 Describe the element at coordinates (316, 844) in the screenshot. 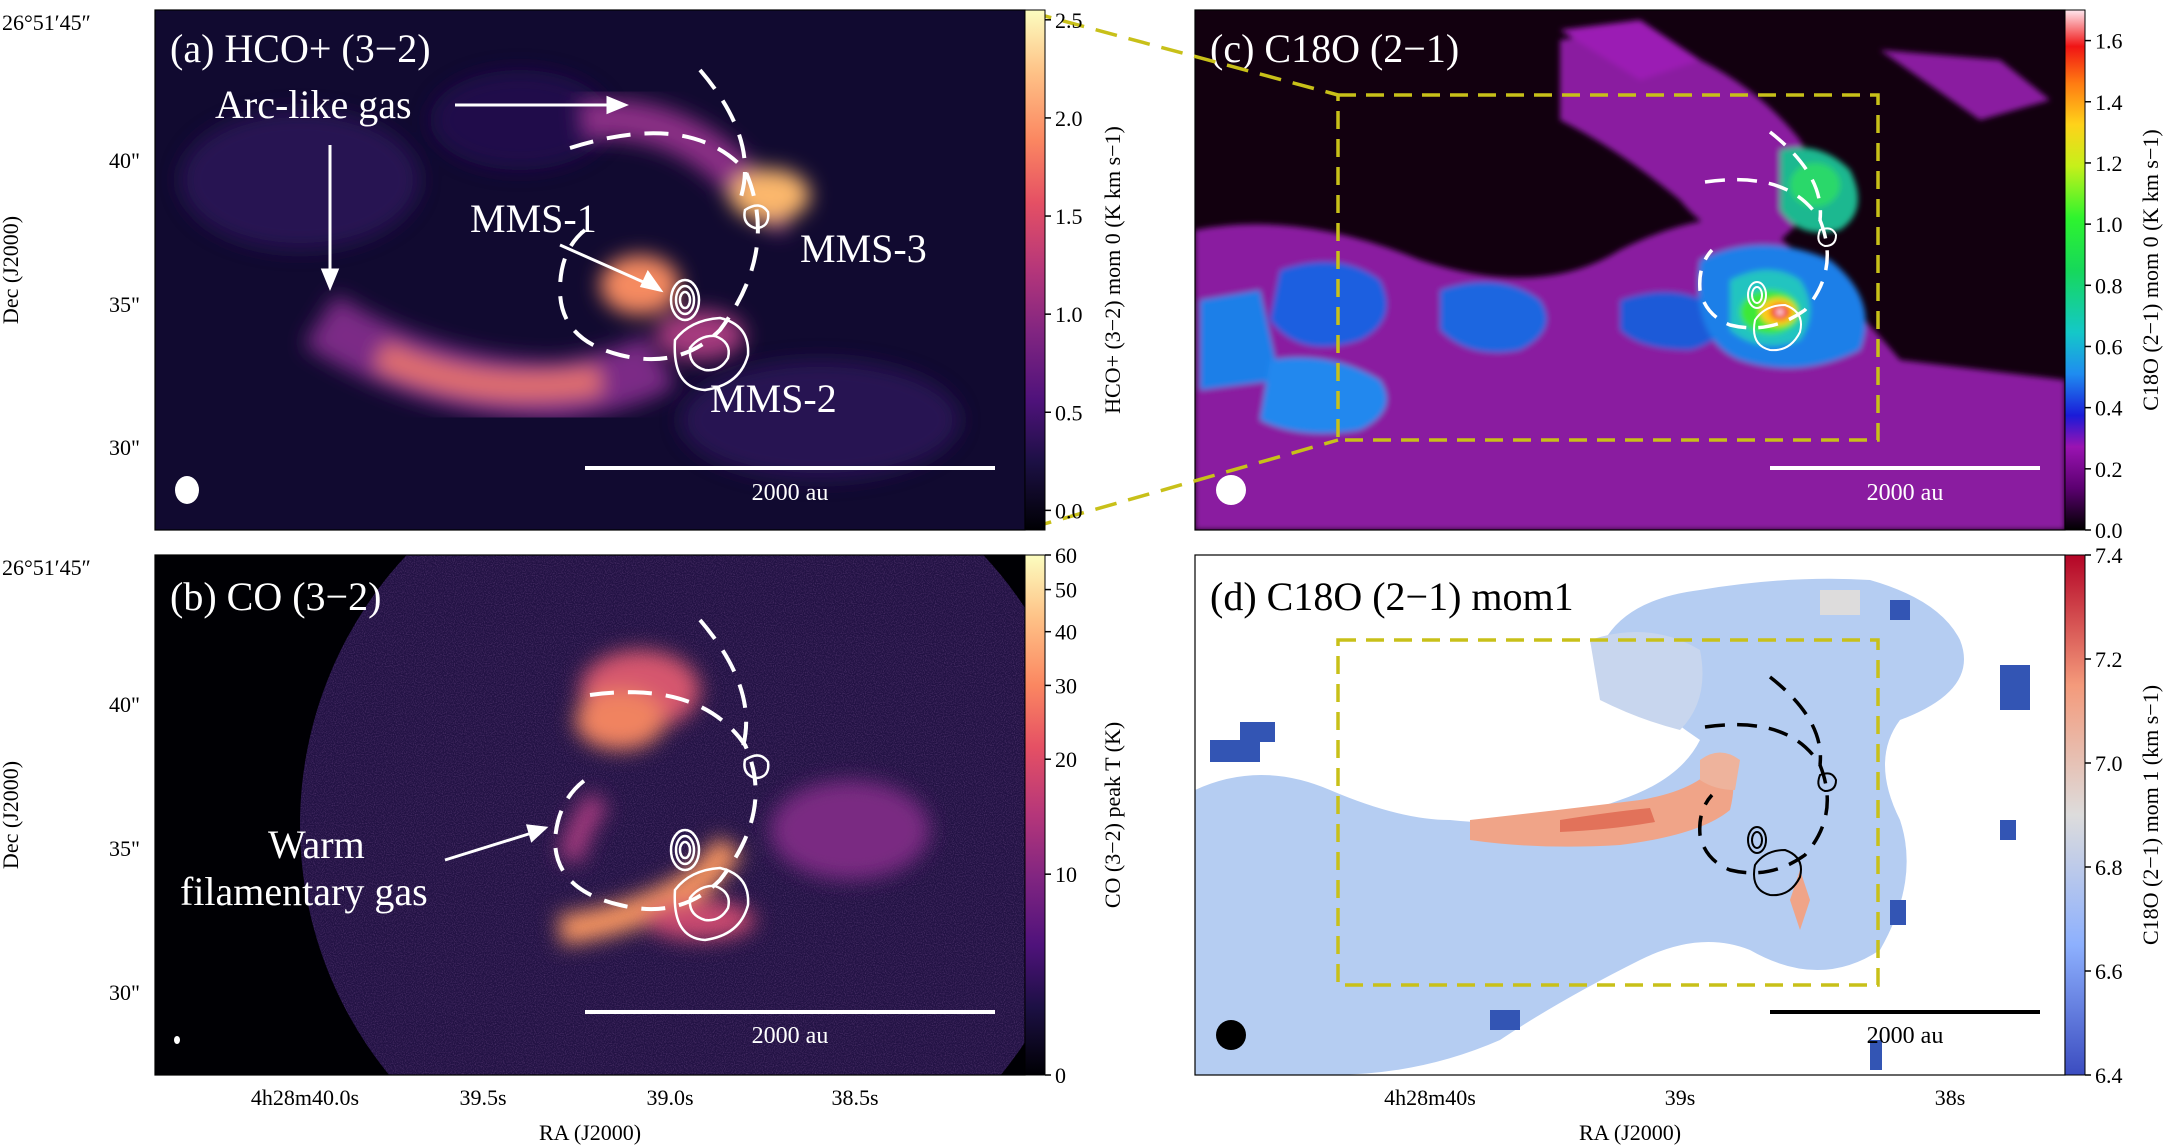

I see `warm-label: Warm` at that location.